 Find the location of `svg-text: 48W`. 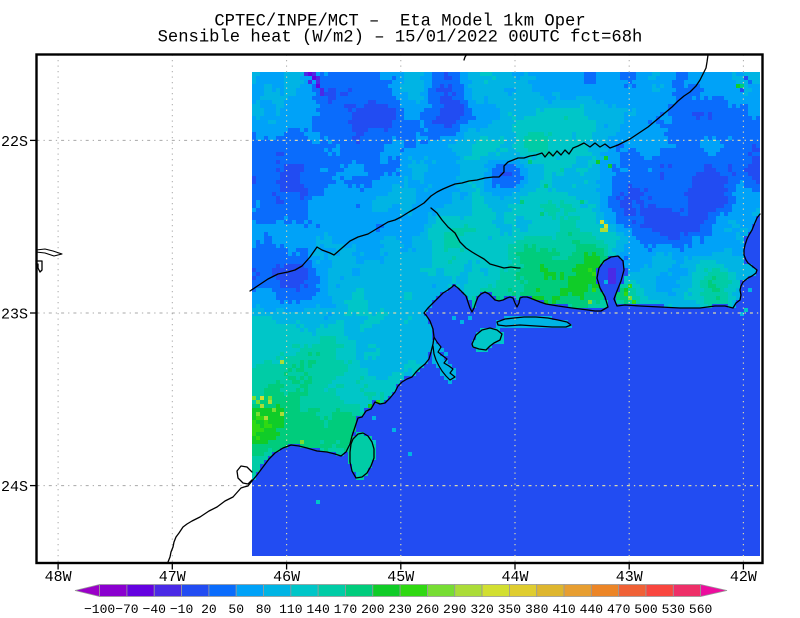

svg-text: 48W is located at coordinates (58, 577).